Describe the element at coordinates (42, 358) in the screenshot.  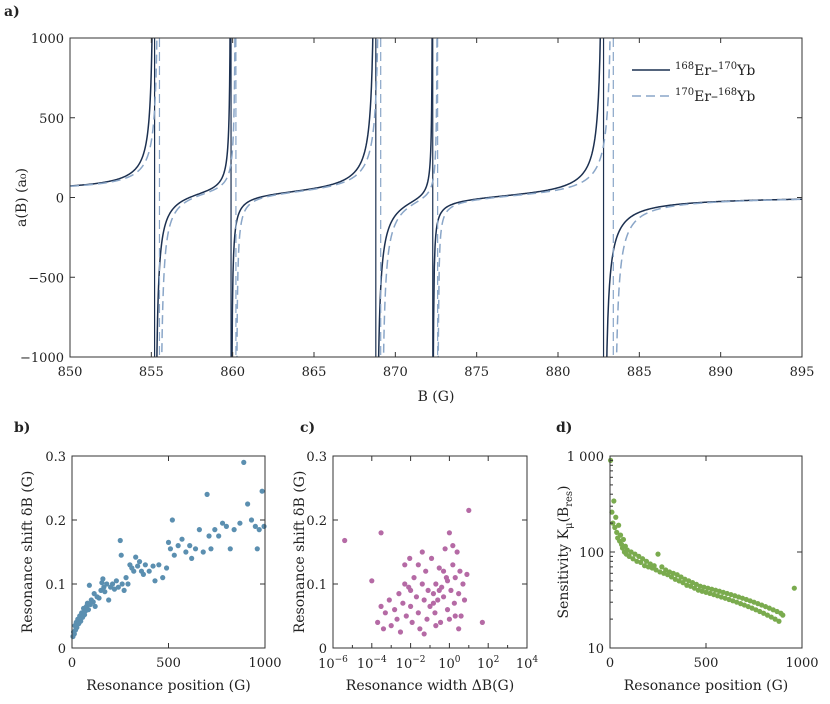
I see `y-tick-label: −1000` at that location.